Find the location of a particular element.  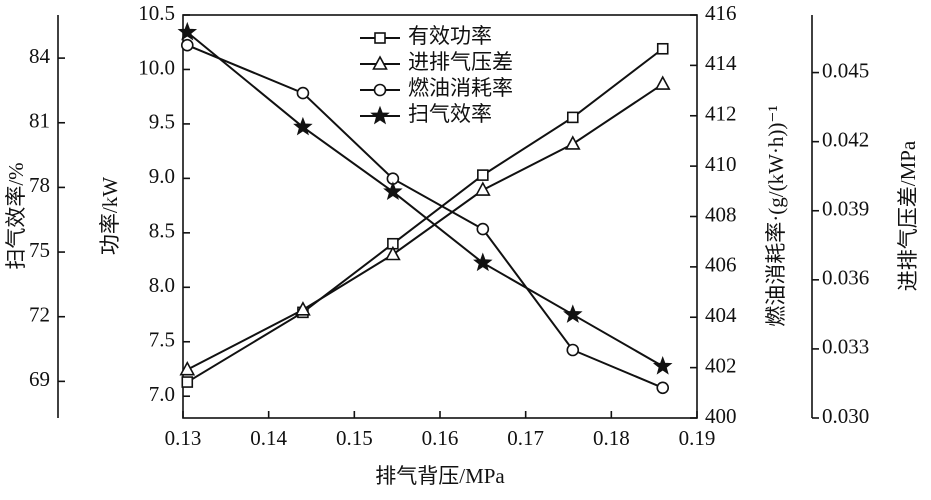

y2-tick-label: 402 is located at coordinates (721, 365).